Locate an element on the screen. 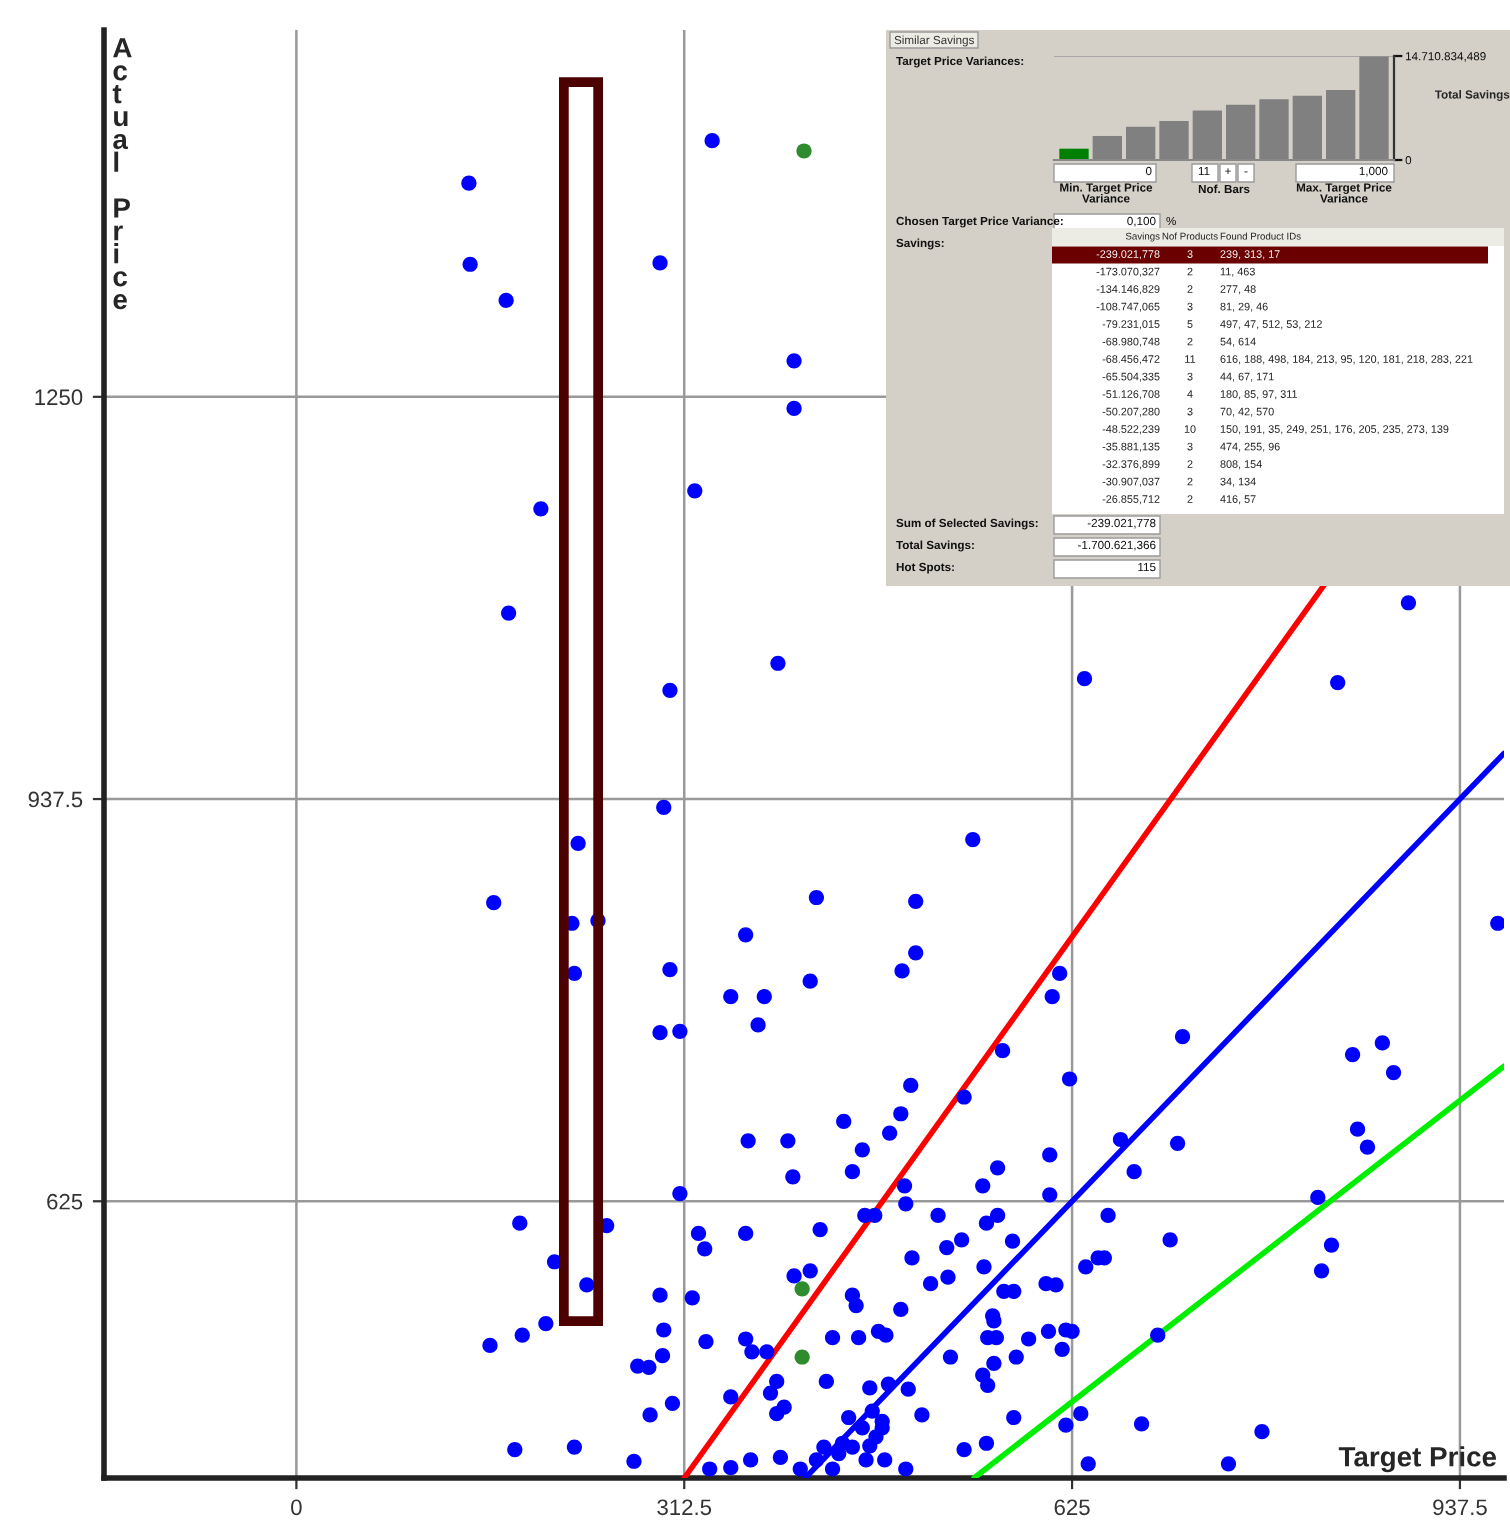 This screenshot has width=1510, height=1526. x-tick-label: 0 is located at coordinates (296, 1507).